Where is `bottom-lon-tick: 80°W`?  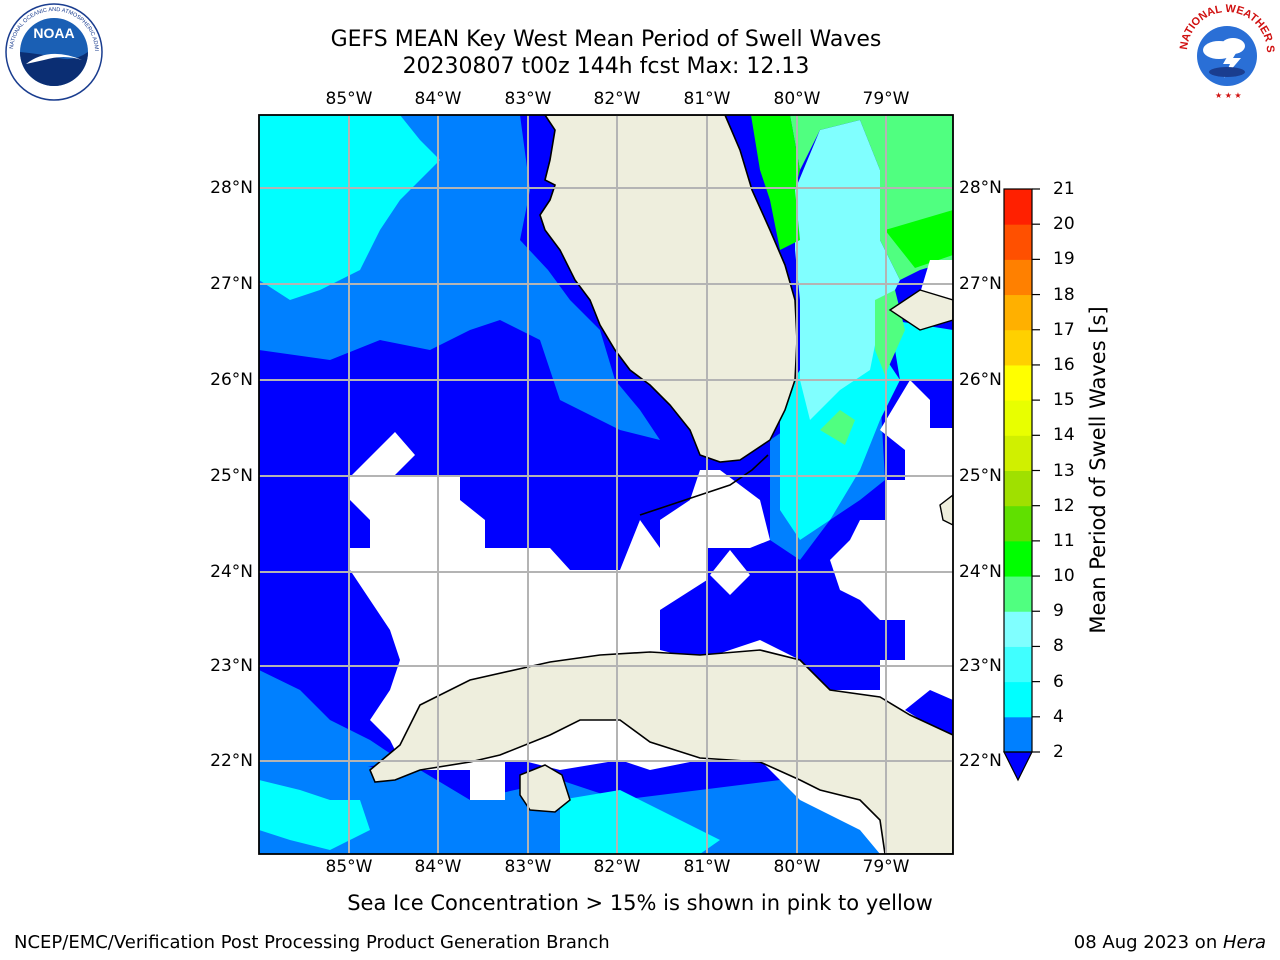
bottom-lon-tick: 80°W is located at coordinates (797, 867).